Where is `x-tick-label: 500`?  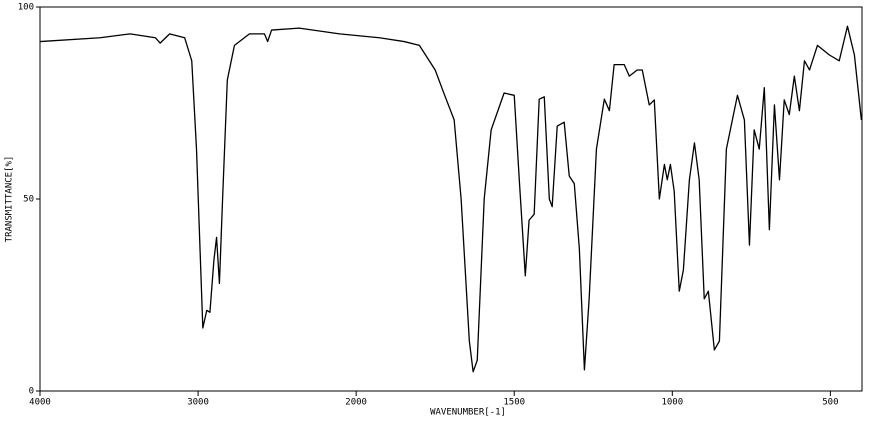
x-tick-label: 500 is located at coordinates (830, 403).